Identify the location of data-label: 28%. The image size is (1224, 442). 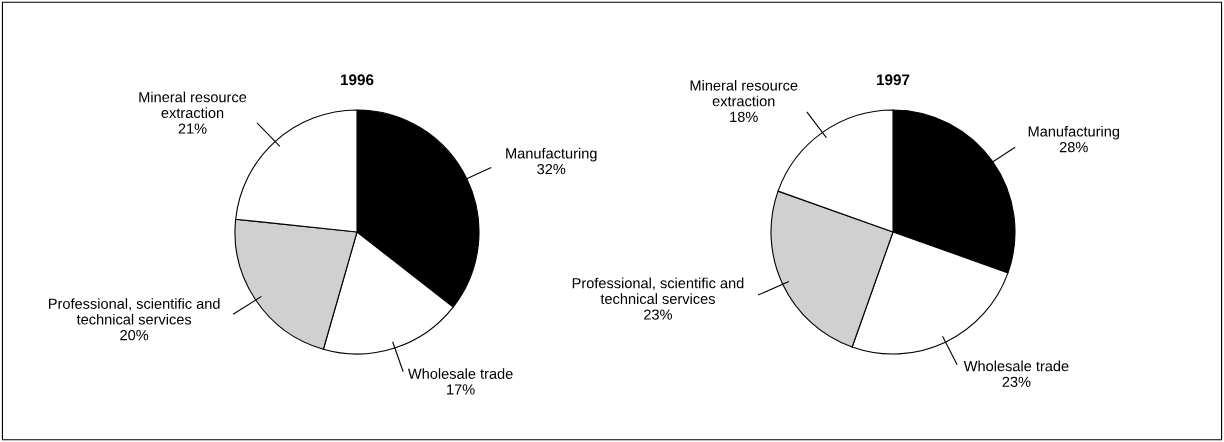
(1073, 147).